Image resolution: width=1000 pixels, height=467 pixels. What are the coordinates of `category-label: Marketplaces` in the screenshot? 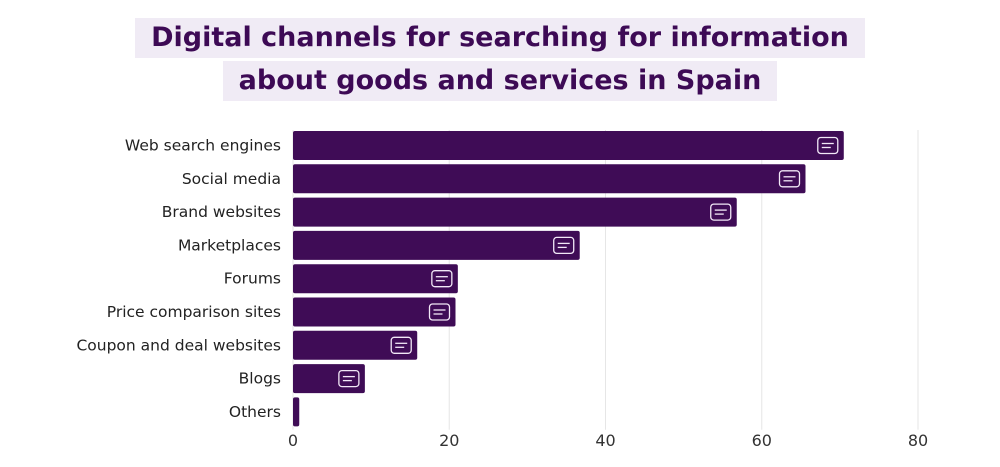 It's located at (229, 245).